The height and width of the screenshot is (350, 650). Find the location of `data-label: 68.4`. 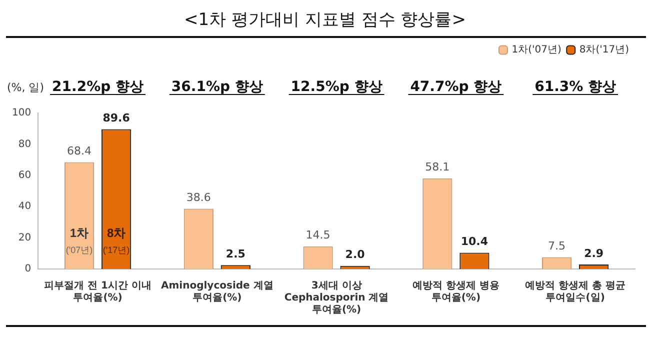

data-label: 68.4 is located at coordinates (79, 151).